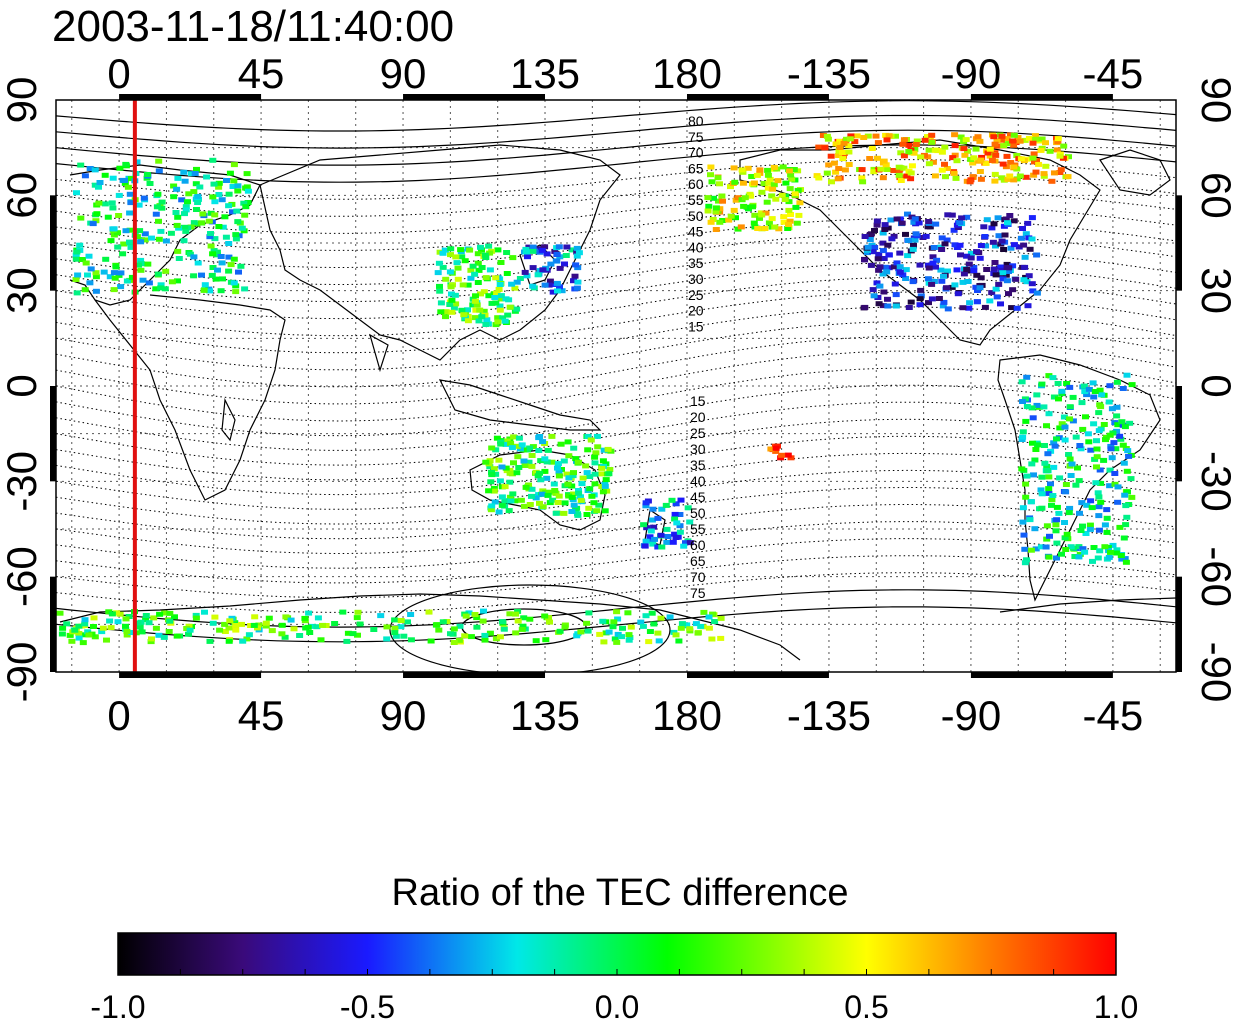 The image size is (1240, 1024). I want to click on right-axis-bar, so click(1179, 624).